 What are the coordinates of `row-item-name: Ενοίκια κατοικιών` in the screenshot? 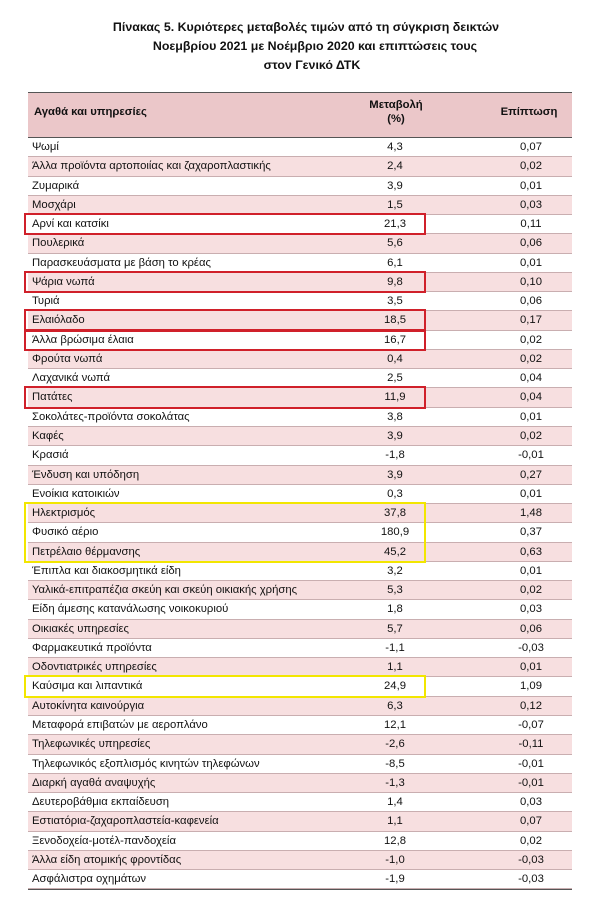 It's located at (76, 493).